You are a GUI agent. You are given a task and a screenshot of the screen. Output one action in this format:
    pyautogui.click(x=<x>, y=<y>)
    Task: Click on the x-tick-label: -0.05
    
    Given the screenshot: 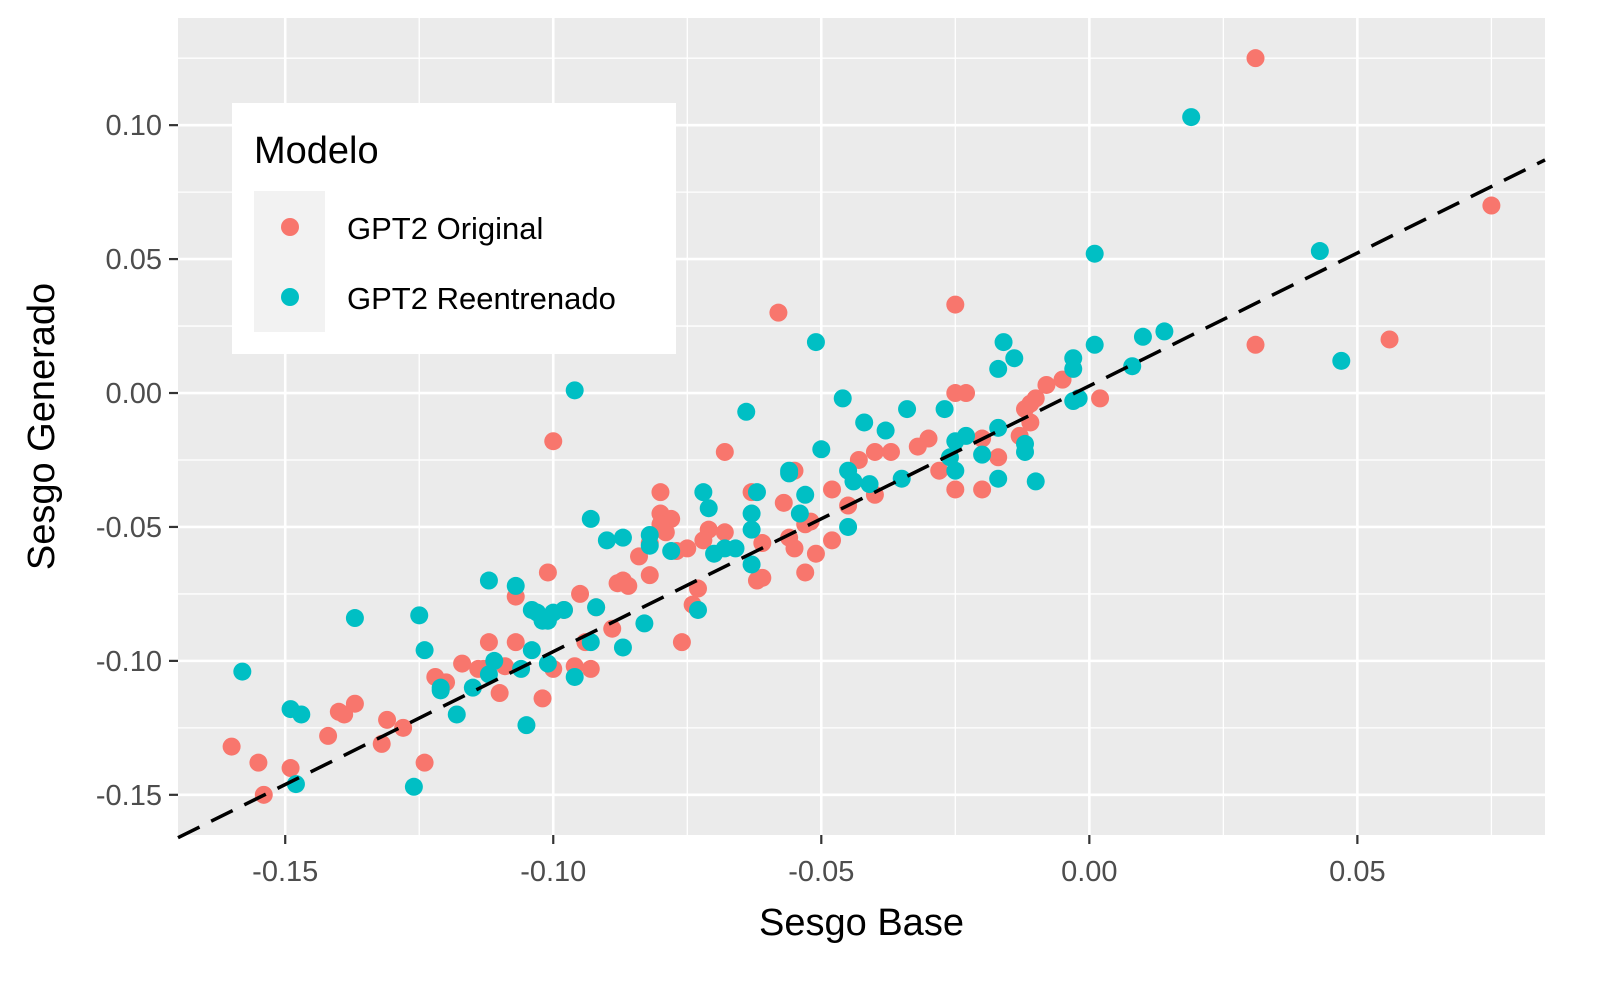 What is the action you would take?
    pyautogui.click(x=821, y=872)
    